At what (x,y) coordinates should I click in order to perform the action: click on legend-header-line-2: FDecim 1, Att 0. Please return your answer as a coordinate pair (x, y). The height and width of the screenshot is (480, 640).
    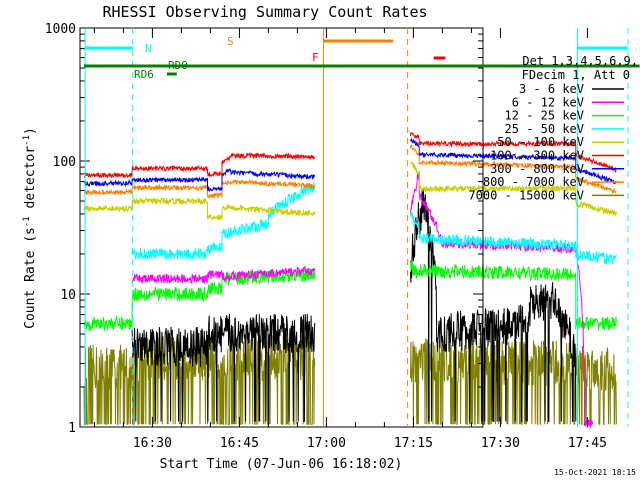
    Looking at the image, I should click on (576, 75).